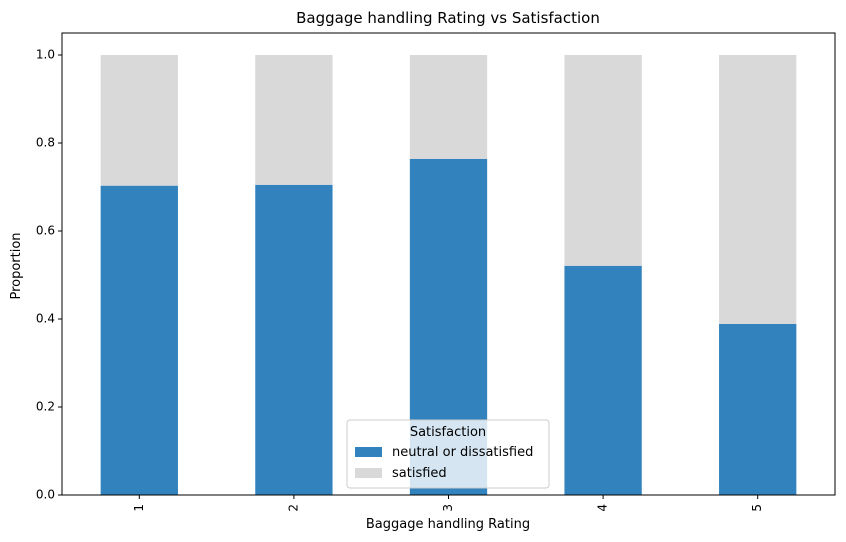 Image resolution: width=846 pixels, height=542 pixels. What do you see at coordinates (45, 319) in the screenshot?
I see `y-tick-label: 0.4` at bounding box center [45, 319].